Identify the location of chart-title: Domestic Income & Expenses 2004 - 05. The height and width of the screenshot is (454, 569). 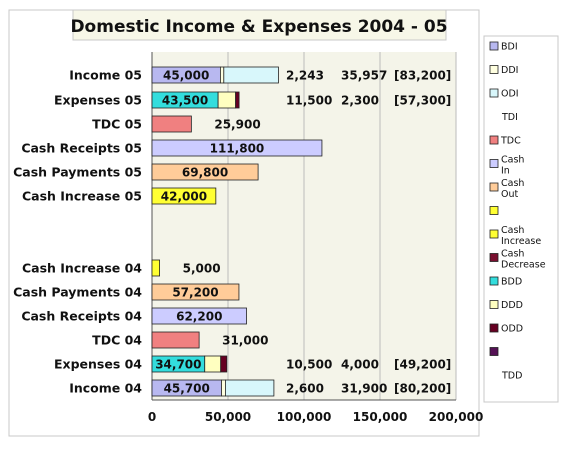
(258, 27).